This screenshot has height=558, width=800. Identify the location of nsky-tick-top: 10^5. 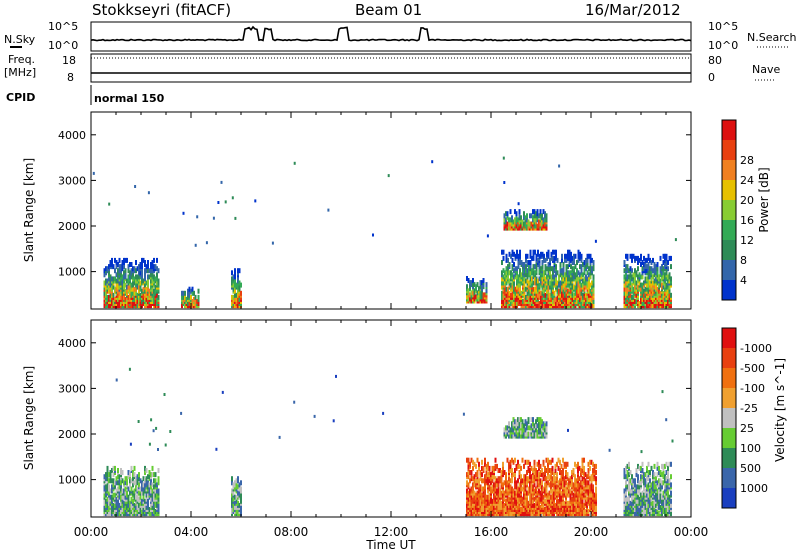
(63, 26).